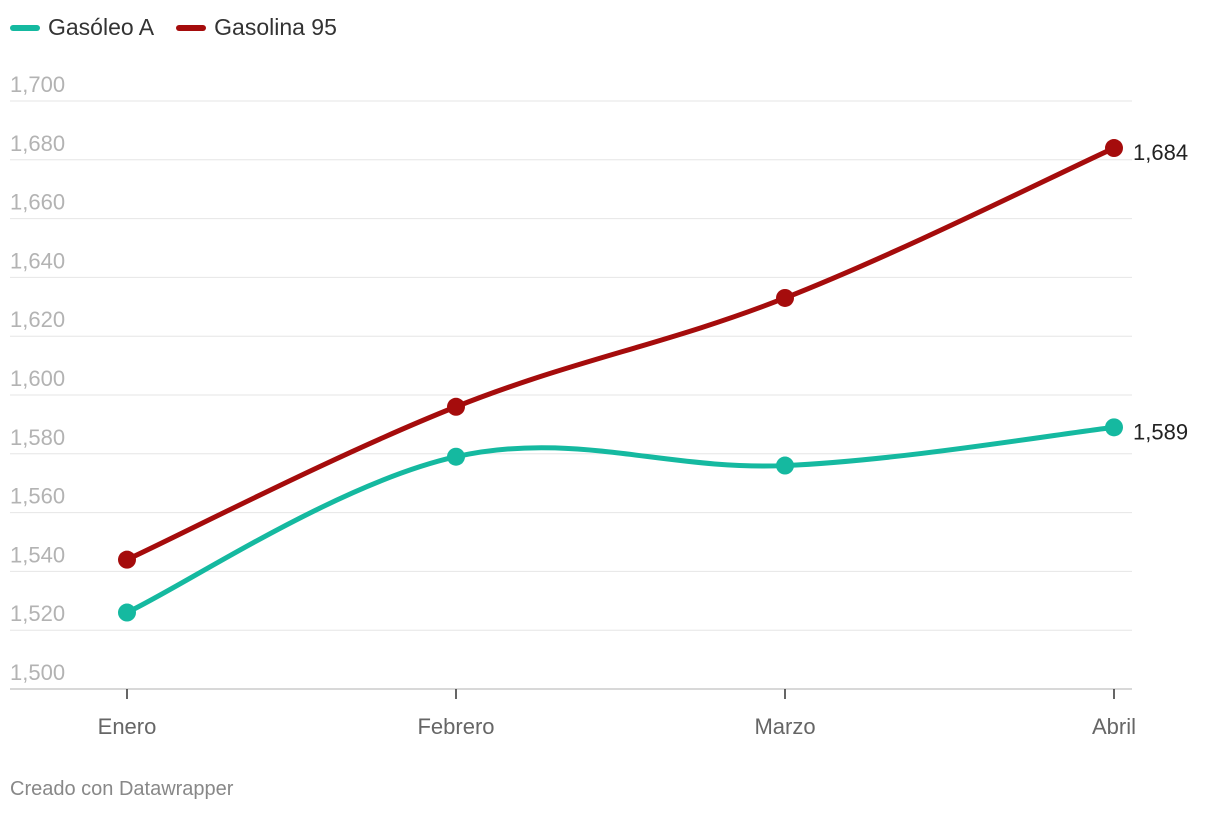  What do you see at coordinates (37, 143) in the screenshot?
I see `y-tick-label: 1,680` at bounding box center [37, 143].